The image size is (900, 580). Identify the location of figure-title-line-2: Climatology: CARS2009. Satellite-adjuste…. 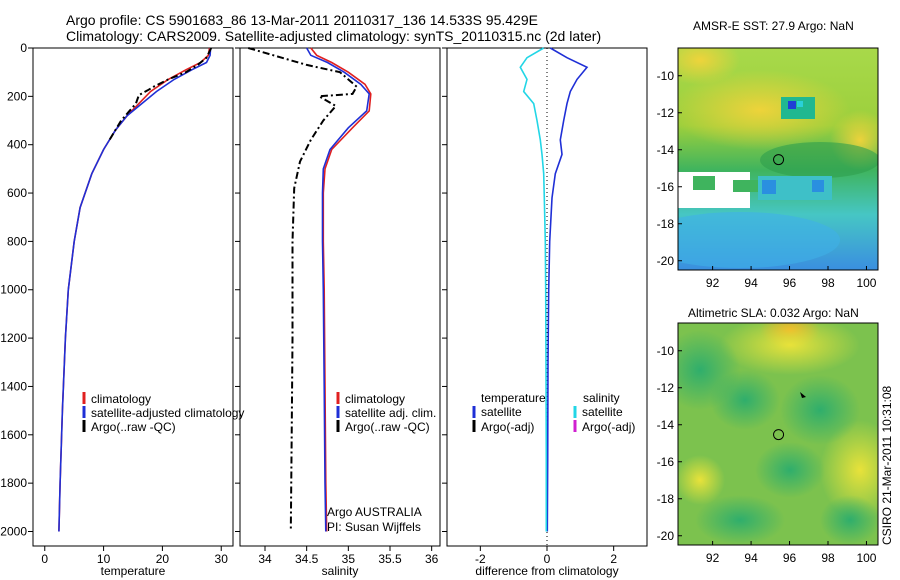
(334, 36).